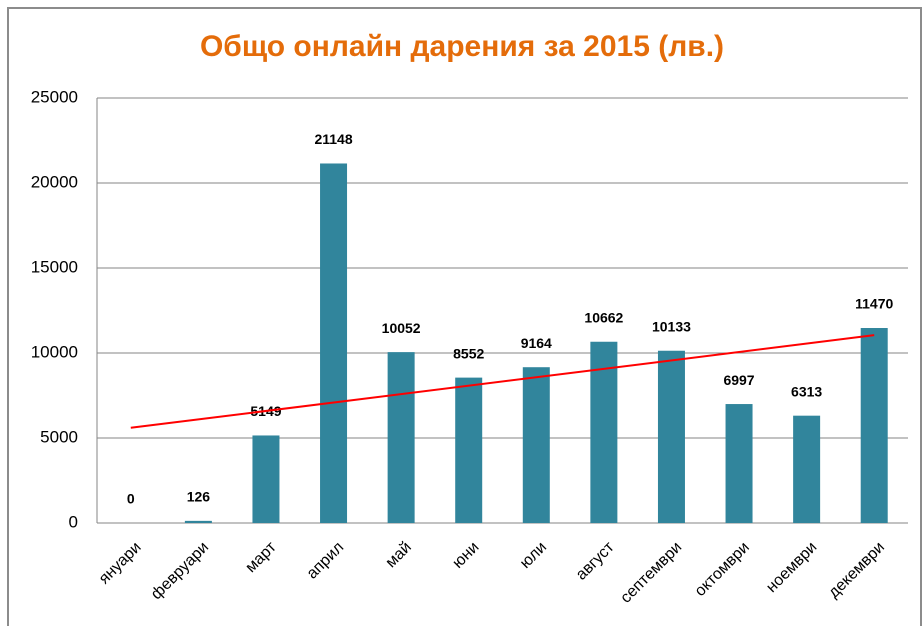 This screenshot has height=626, width=923. I want to click on y-tick-label: 20000, so click(54, 181).